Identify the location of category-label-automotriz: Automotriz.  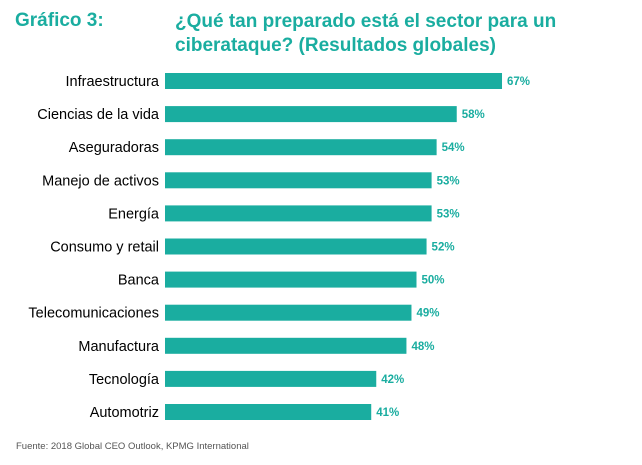
(124, 413).